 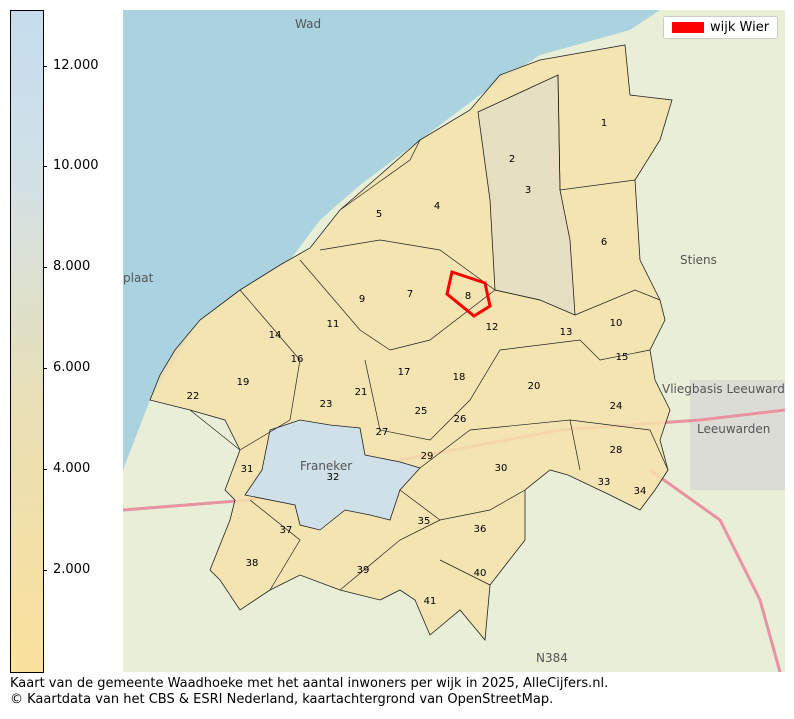 I want to click on district-label-37: 37, so click(x=286, y=530).